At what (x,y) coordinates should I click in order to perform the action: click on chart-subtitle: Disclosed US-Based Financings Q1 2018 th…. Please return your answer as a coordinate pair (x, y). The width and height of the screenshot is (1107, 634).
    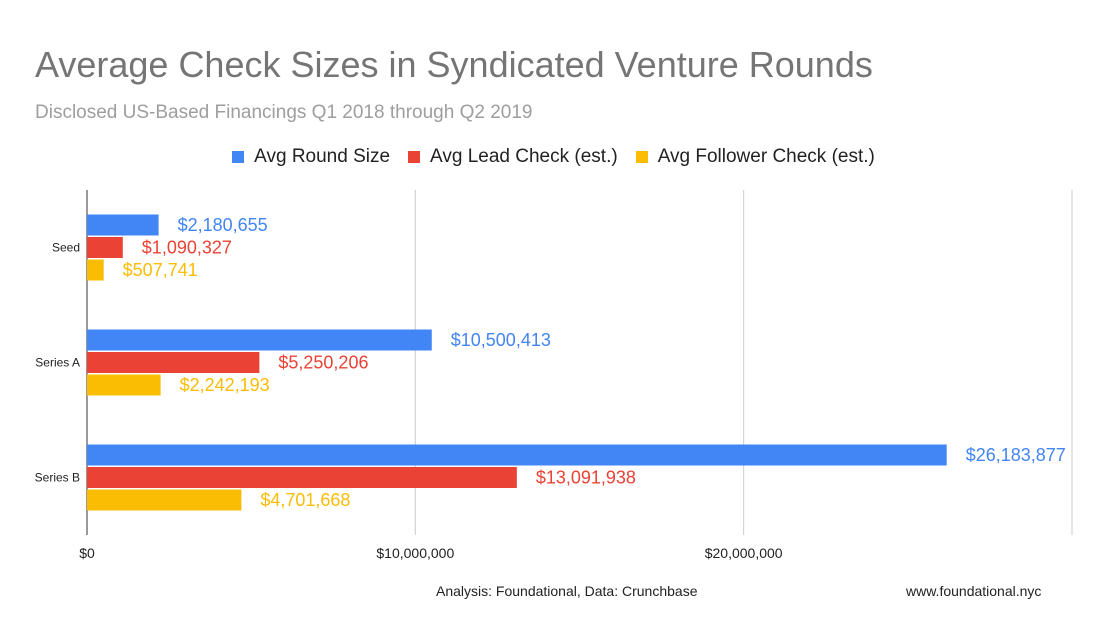
    Looking at the image, I should click on (284, 112).